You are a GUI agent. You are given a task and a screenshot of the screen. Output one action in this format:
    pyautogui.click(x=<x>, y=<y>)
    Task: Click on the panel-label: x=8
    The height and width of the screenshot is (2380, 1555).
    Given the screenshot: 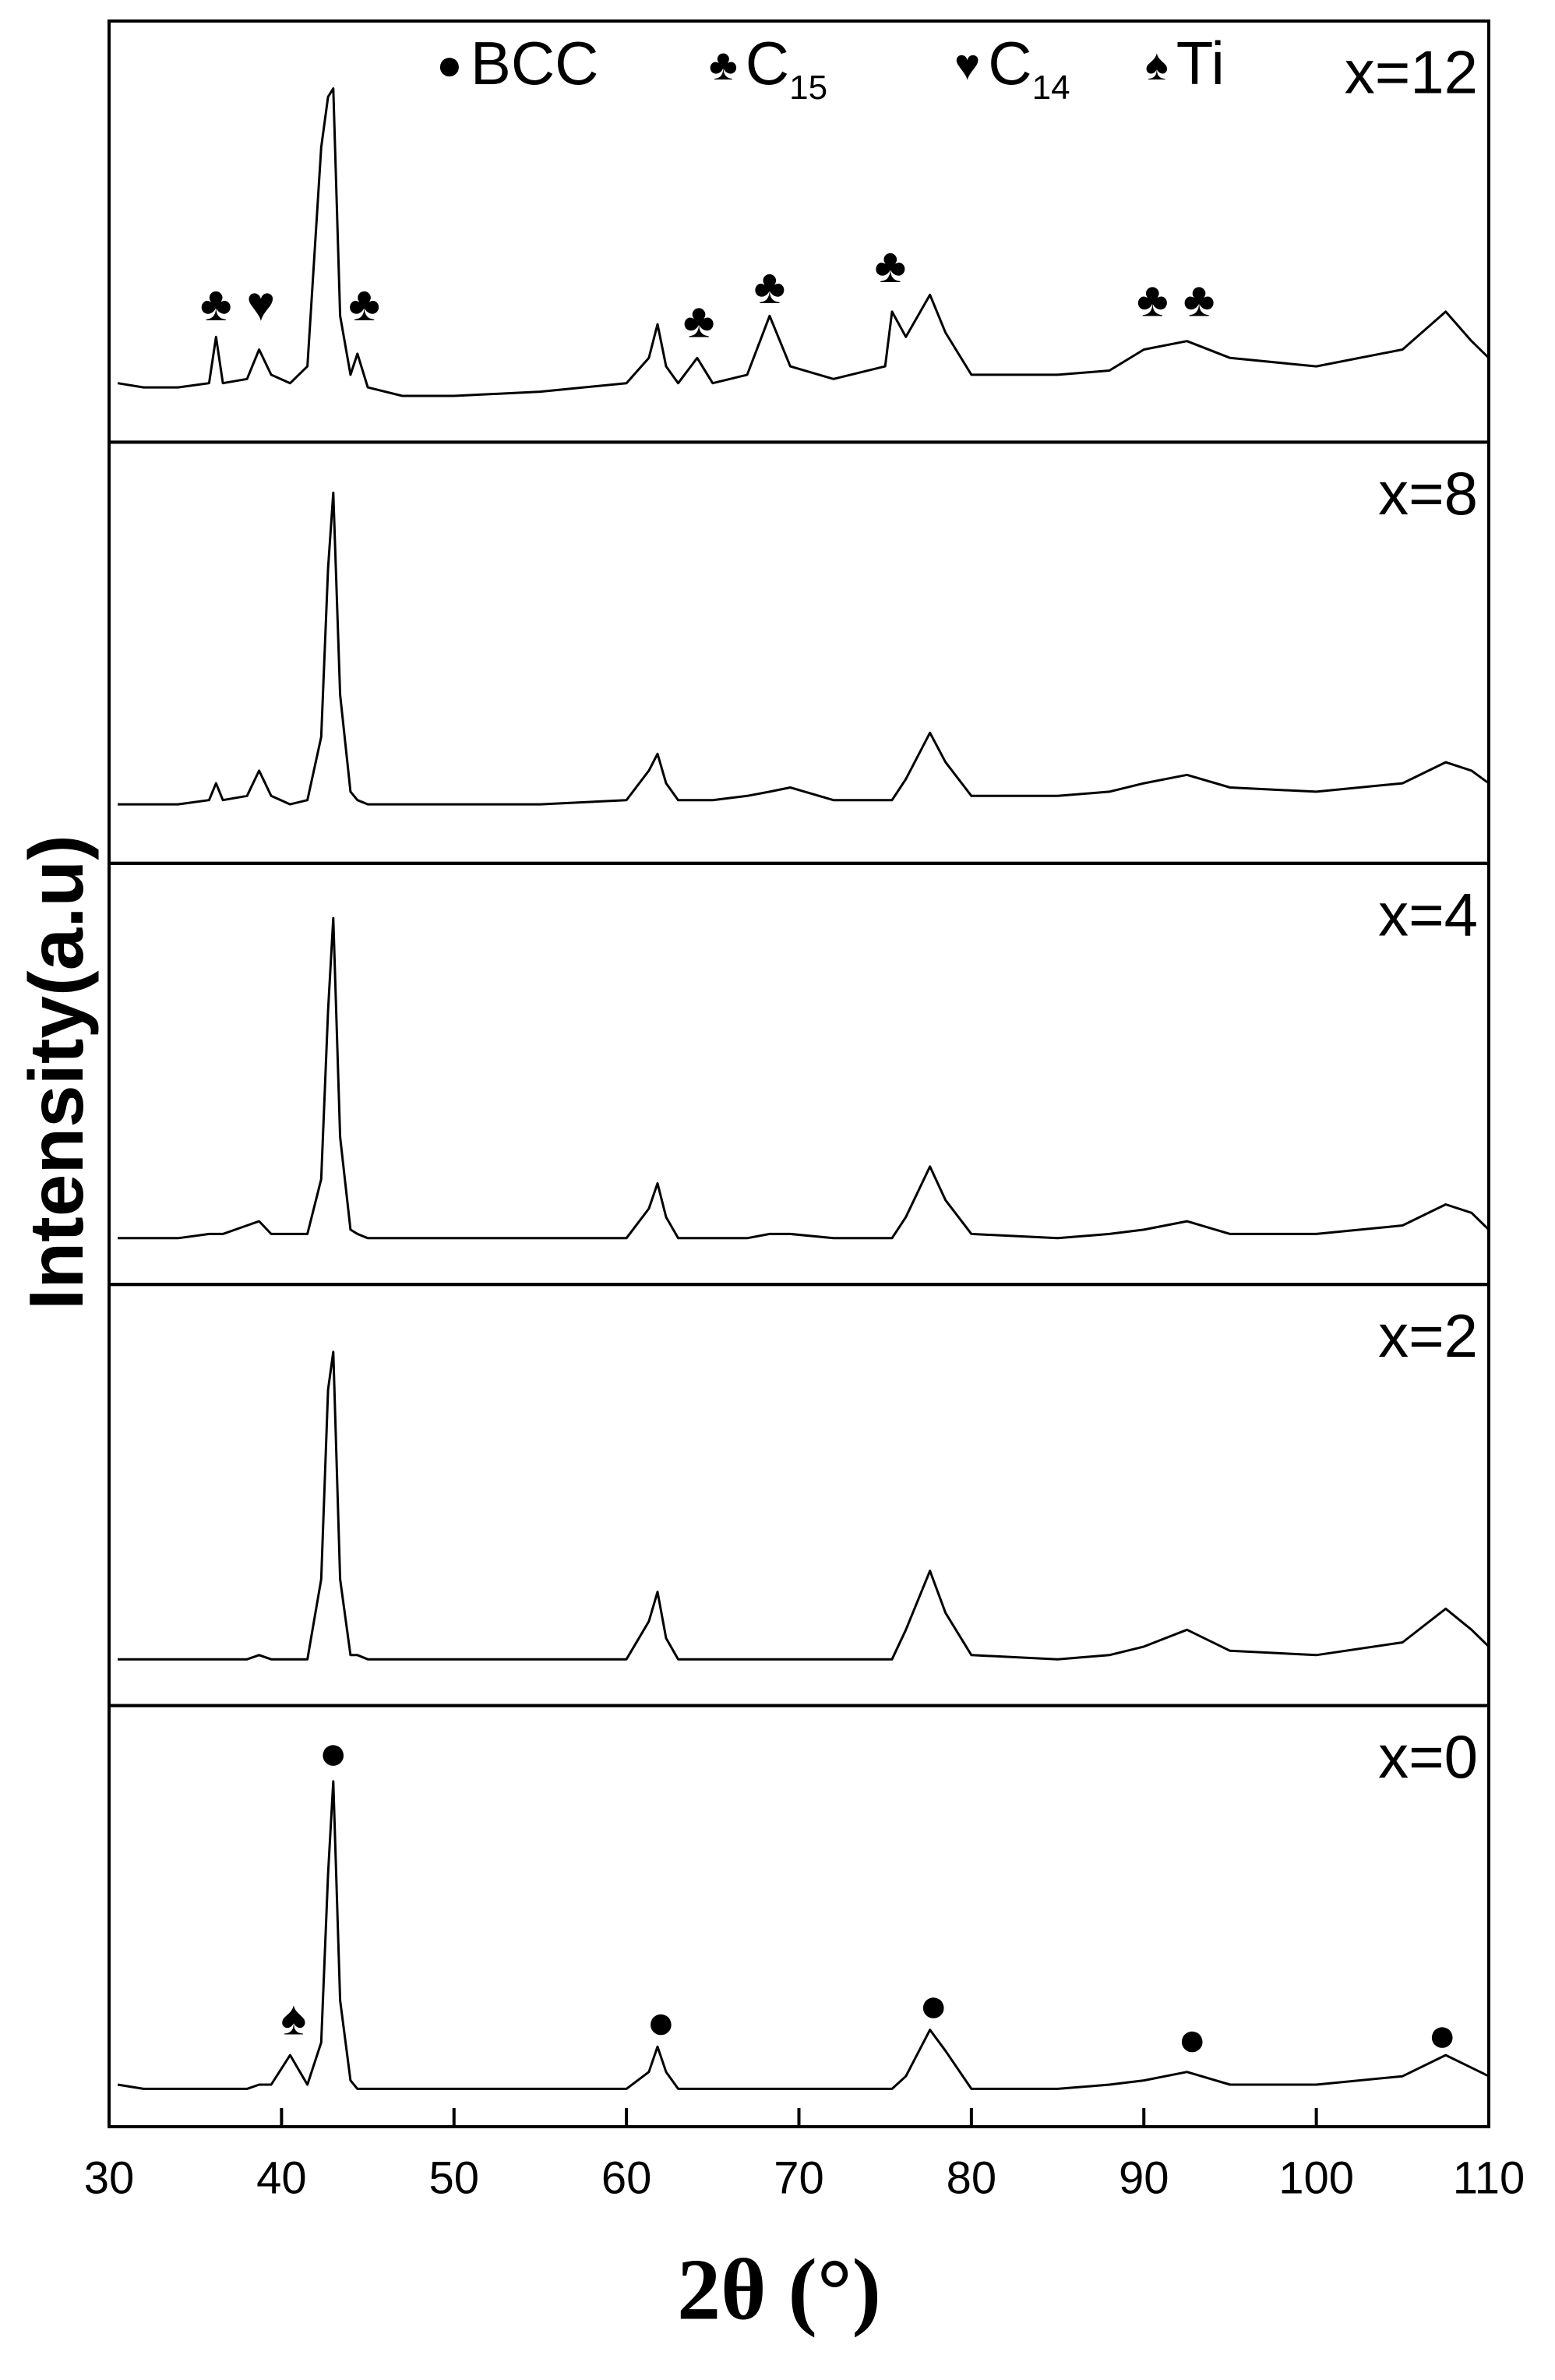 What is the action you would take?
    pyautogui.click(x=1428, y=493)
    